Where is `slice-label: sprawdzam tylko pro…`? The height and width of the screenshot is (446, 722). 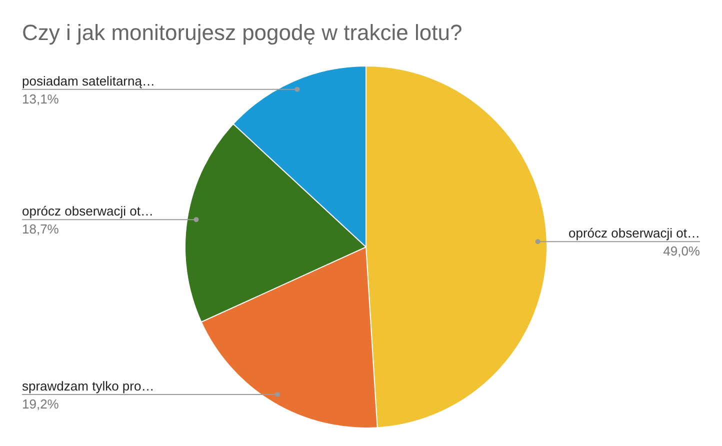
slice-label: sprawdzam tylko pro… is located at coordinates (88, 386).